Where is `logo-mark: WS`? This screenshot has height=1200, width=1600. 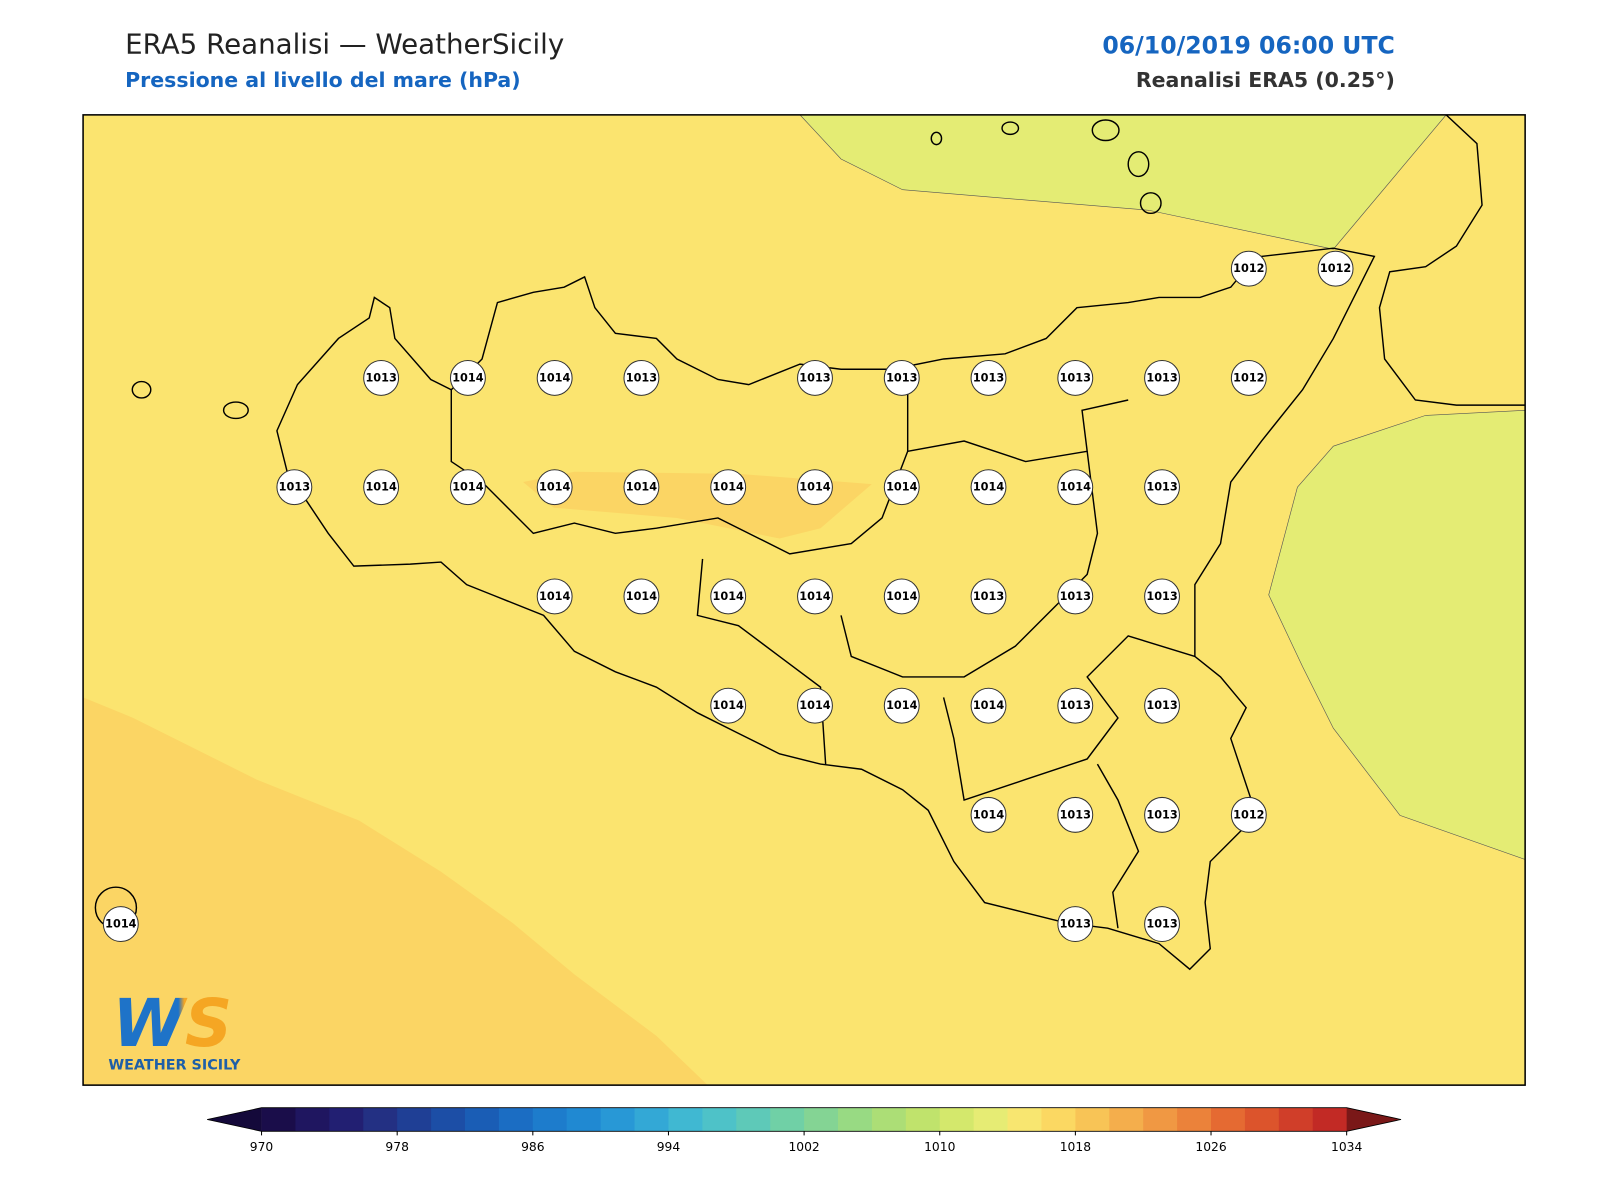
logo-mark: WS is located at coordinates (172, 1024).